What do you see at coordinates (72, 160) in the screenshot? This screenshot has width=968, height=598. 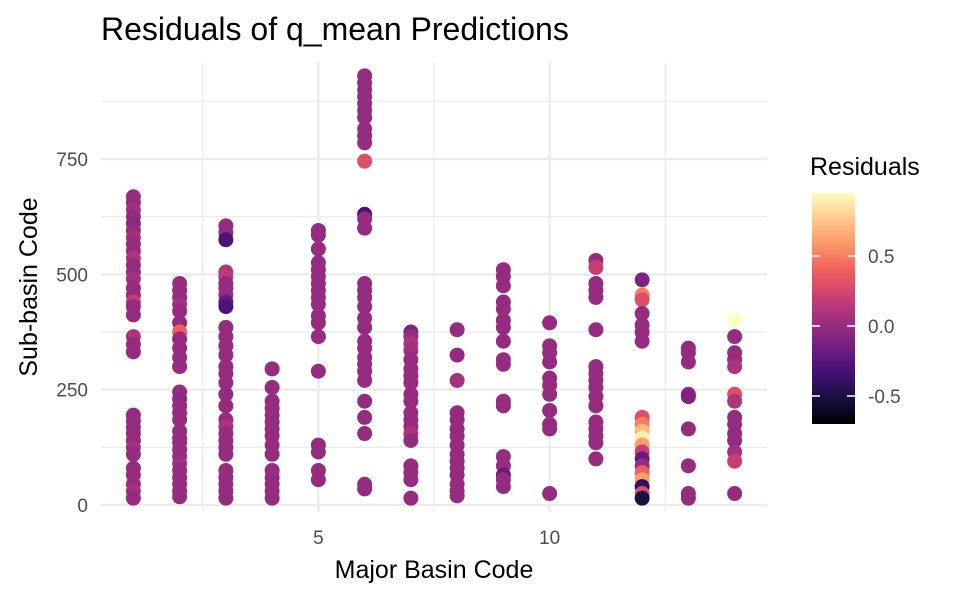 I see `y-tick-label: 750` at bounding box center [72, 160].